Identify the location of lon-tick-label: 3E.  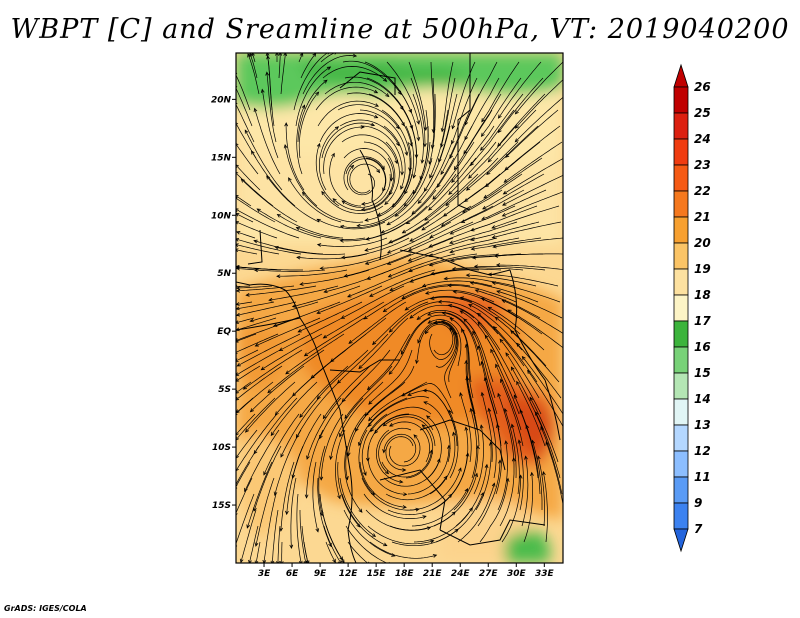
(264, 574).